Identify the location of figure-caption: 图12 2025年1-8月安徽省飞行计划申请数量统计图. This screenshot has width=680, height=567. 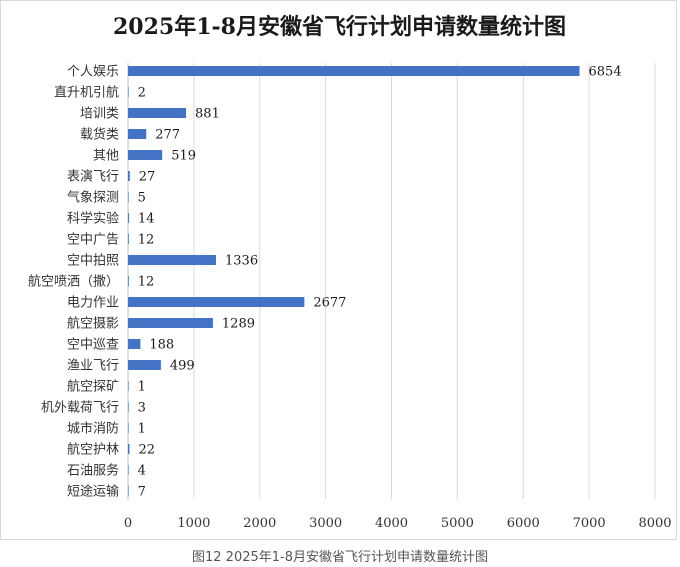
(340, 557).